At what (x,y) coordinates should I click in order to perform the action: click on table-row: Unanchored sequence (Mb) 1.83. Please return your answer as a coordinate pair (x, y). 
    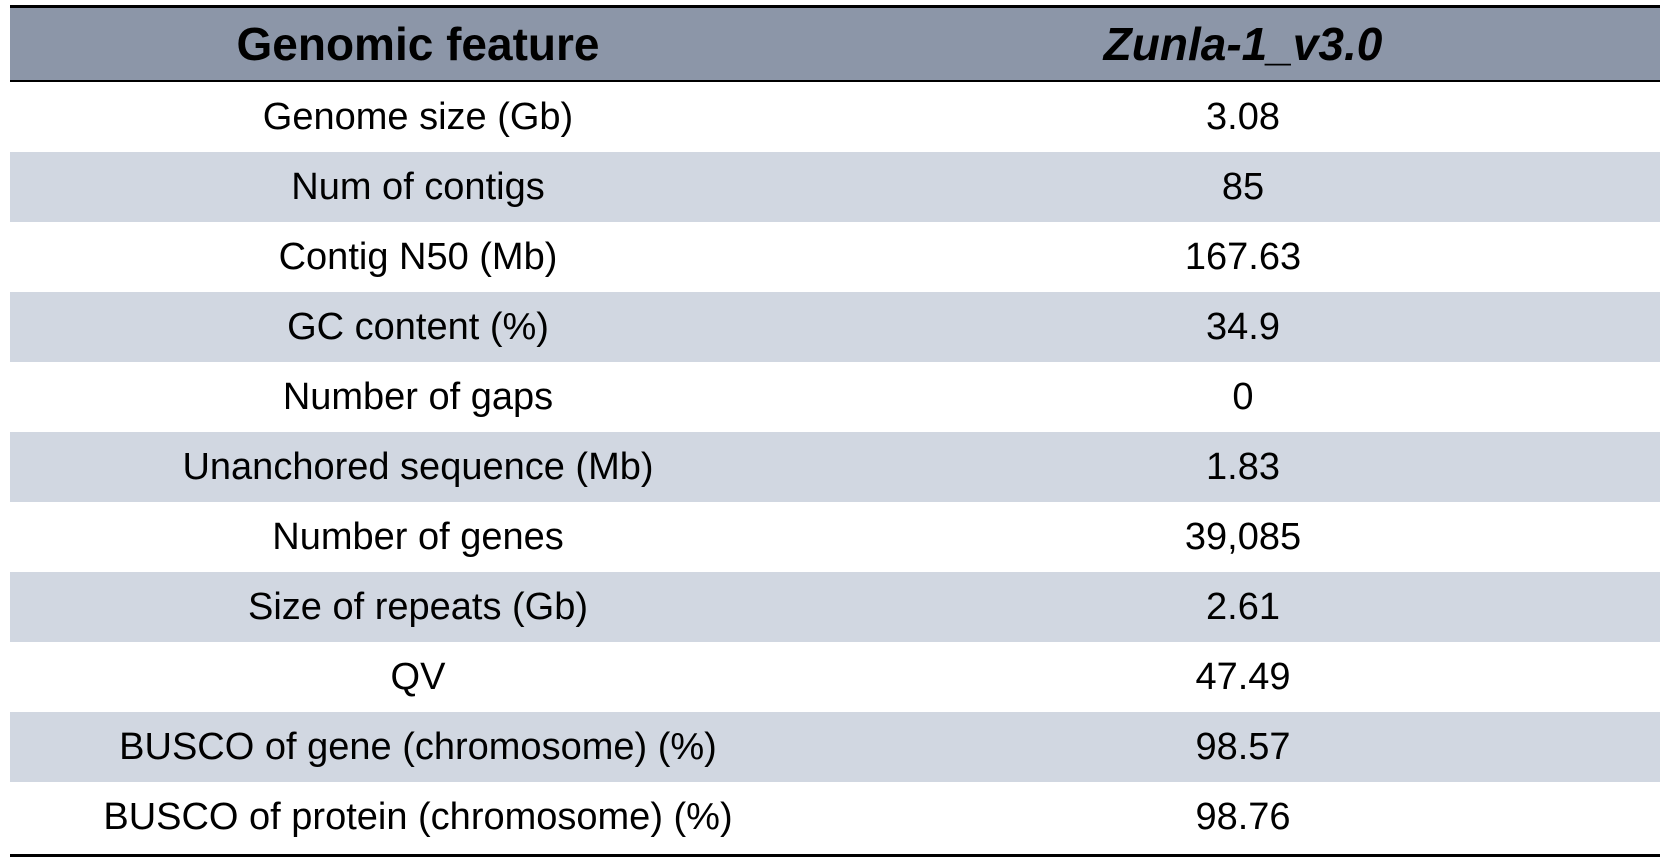
    Looking at the image, I should click on (835, 467).